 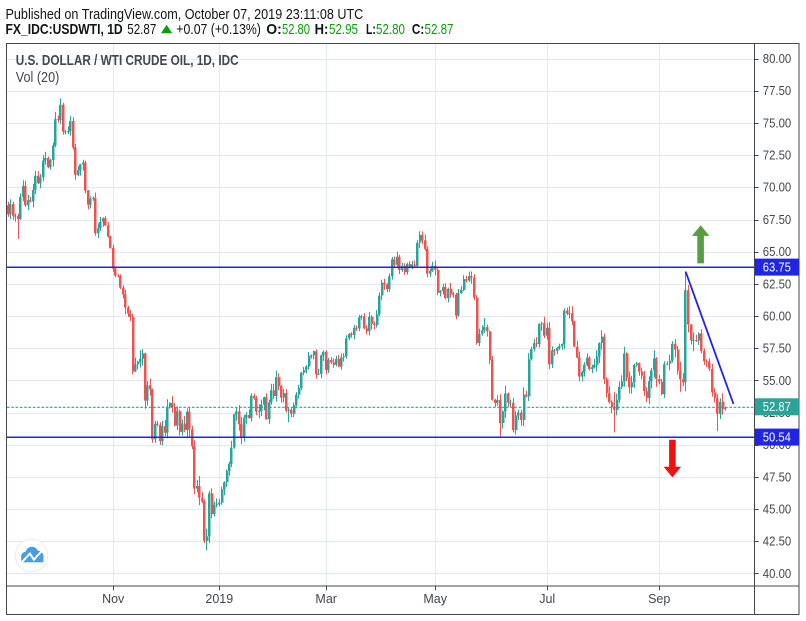 I want to click on svg-text: 52.95, so click(x=343, y=29).